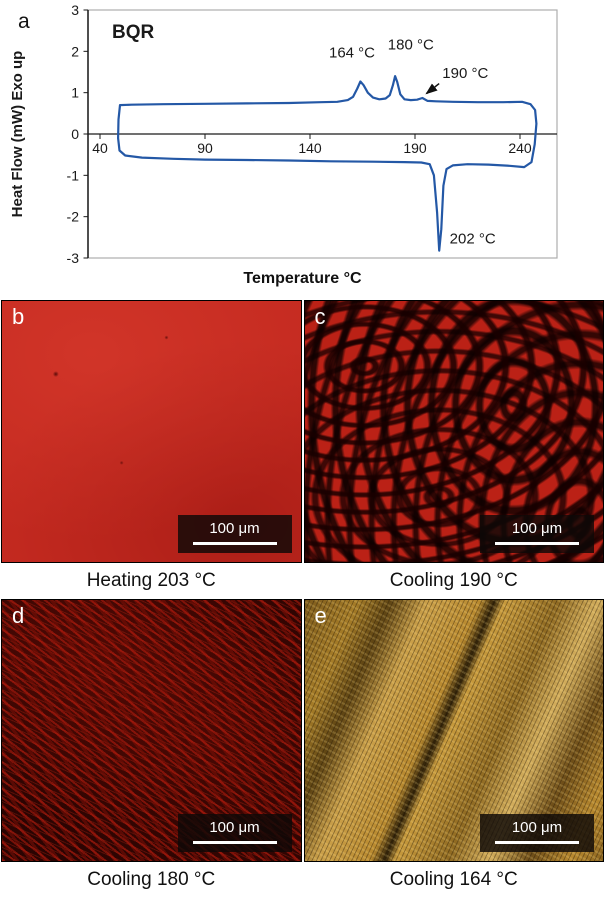 This screenshot has width=605, height=907. Describe the element at coordinates (151, 431) in the screenshot. I see `micrograph-heating-203: b 100 μm` at that location.